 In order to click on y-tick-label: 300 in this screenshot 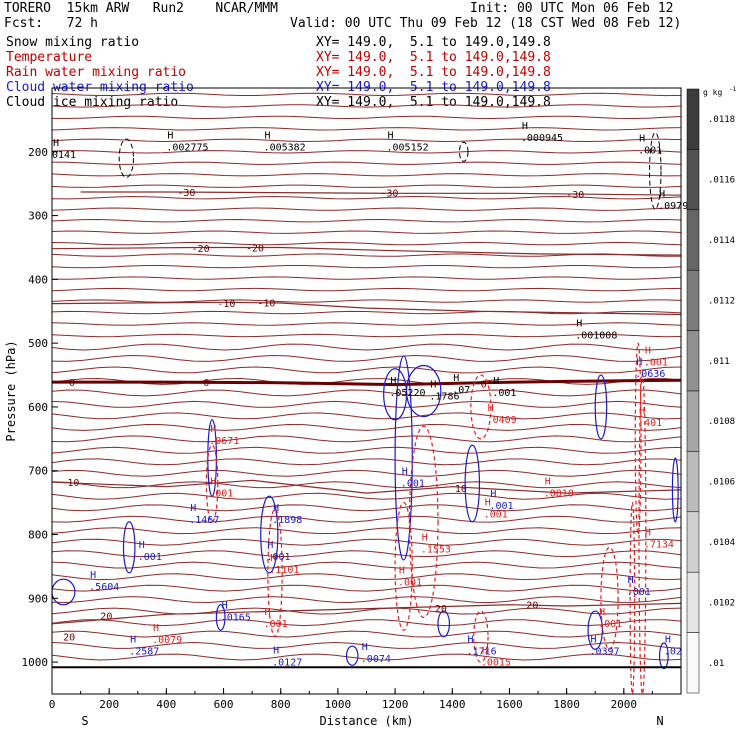, I will do `click(38, 216)`.